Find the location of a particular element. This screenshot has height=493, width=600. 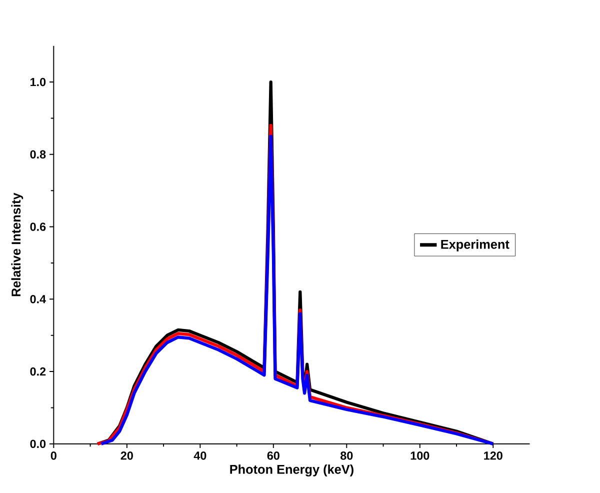

x-tick-label: 60 is located at coordinates (273, 456).